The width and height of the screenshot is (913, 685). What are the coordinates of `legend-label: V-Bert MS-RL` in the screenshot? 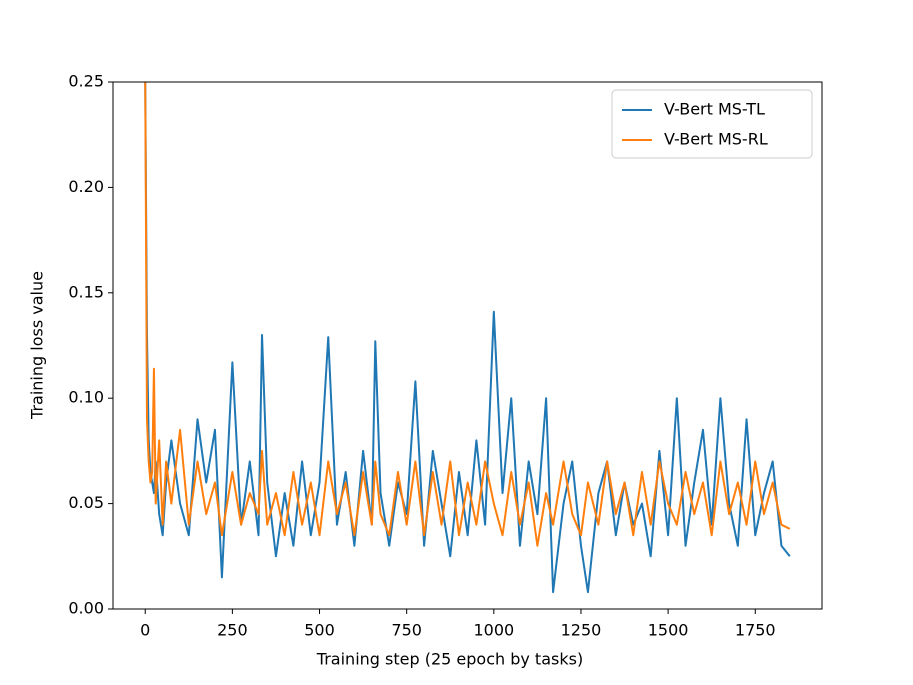 It's located at (716, 139).